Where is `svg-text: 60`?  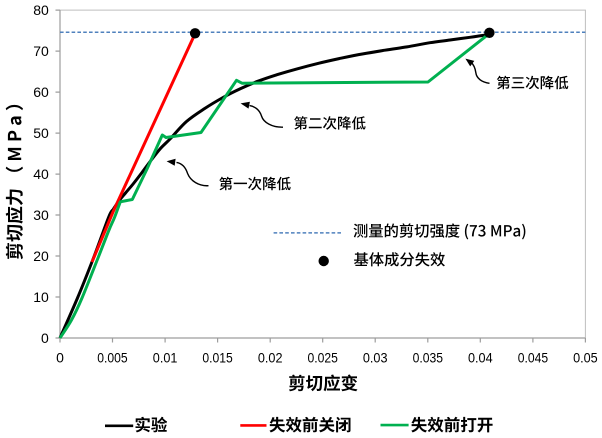
svg-text: 60 is located at coordinates (41, 92).